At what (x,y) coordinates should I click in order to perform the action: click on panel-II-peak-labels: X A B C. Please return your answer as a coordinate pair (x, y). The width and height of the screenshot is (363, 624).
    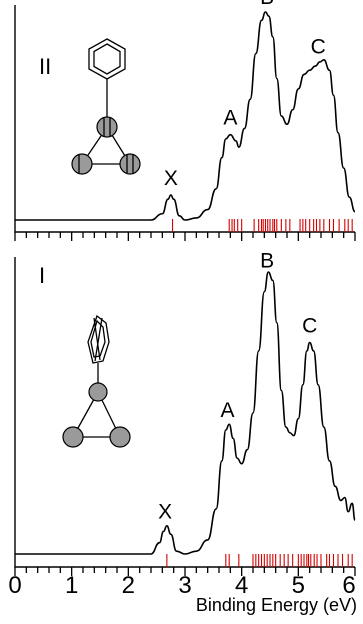
    Looking at the image, I should click on (245, 95).